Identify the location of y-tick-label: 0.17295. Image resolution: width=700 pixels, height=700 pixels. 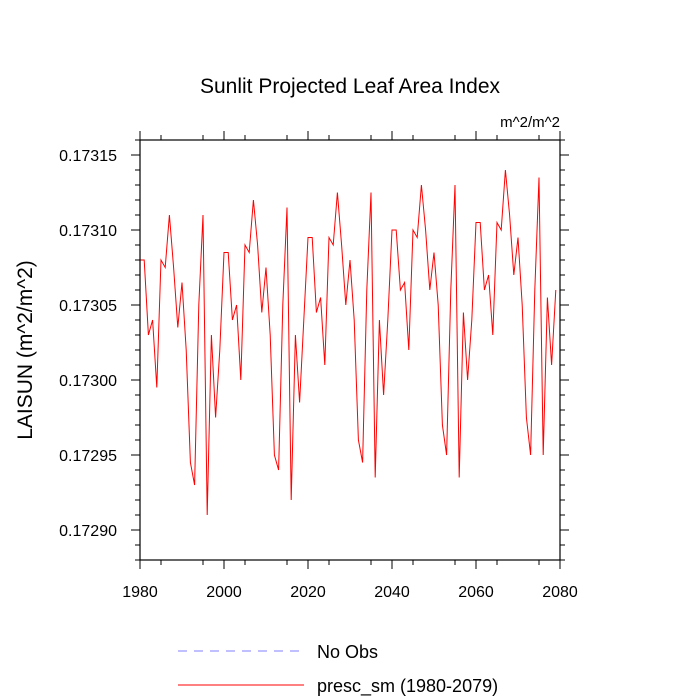
(88, 456).